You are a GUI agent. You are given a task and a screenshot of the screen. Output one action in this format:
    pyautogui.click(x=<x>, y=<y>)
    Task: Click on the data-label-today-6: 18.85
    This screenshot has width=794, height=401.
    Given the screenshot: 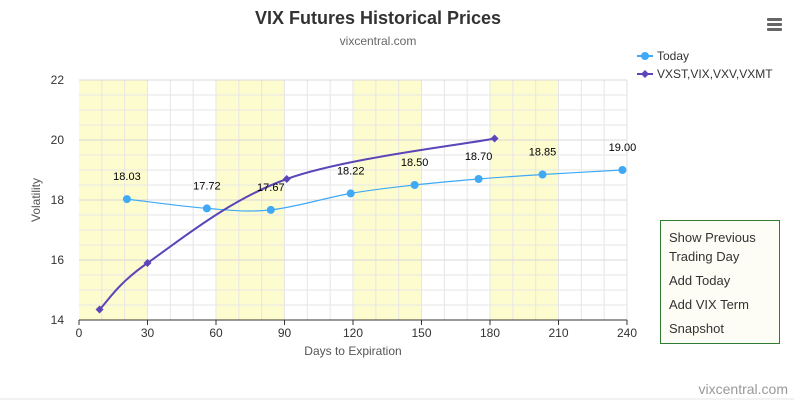 What is the action you would take?
    pyautogui.click(x=543, y=153)
    